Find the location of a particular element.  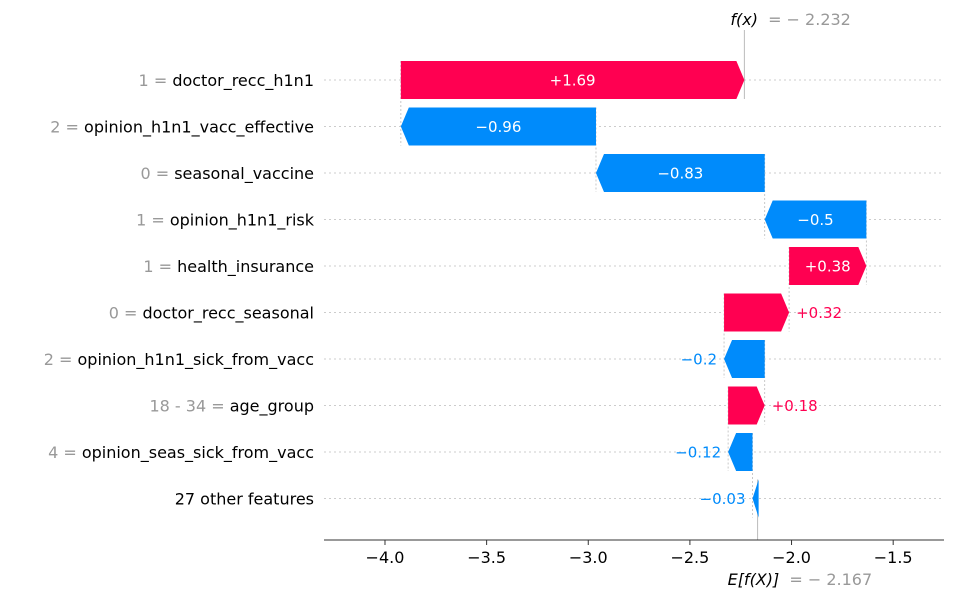

bar-health-insurance is located at coordinates (828, 266).